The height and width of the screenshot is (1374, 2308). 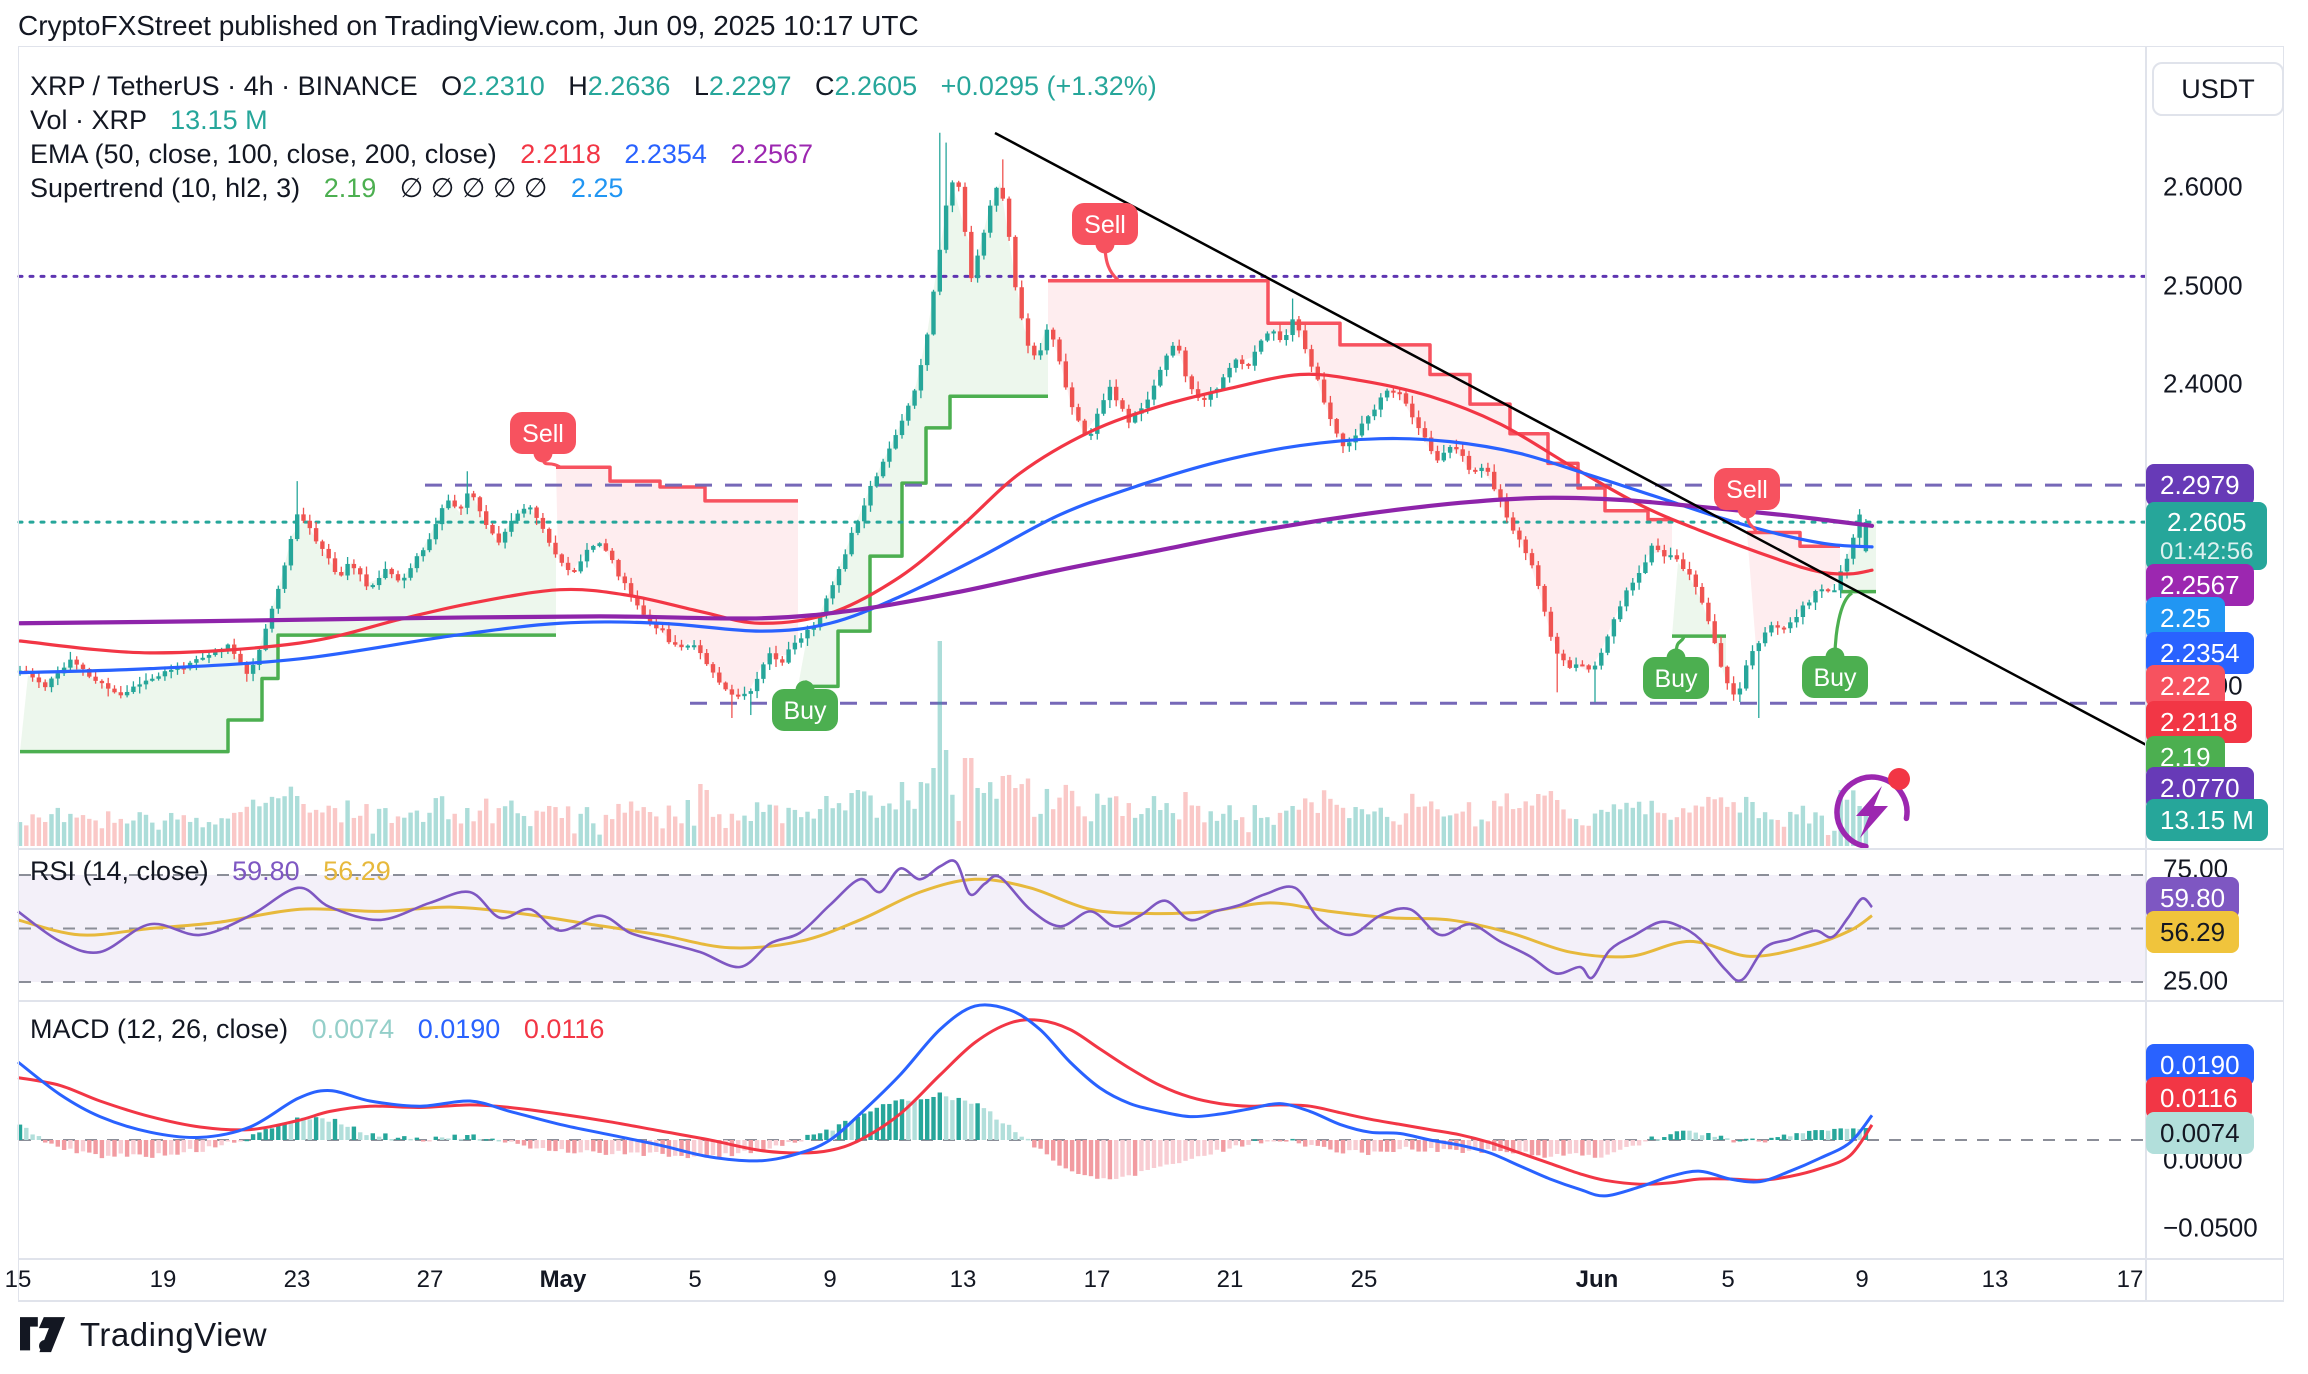 I want to click on supertrend-fill, so click(x=1360, y=476).